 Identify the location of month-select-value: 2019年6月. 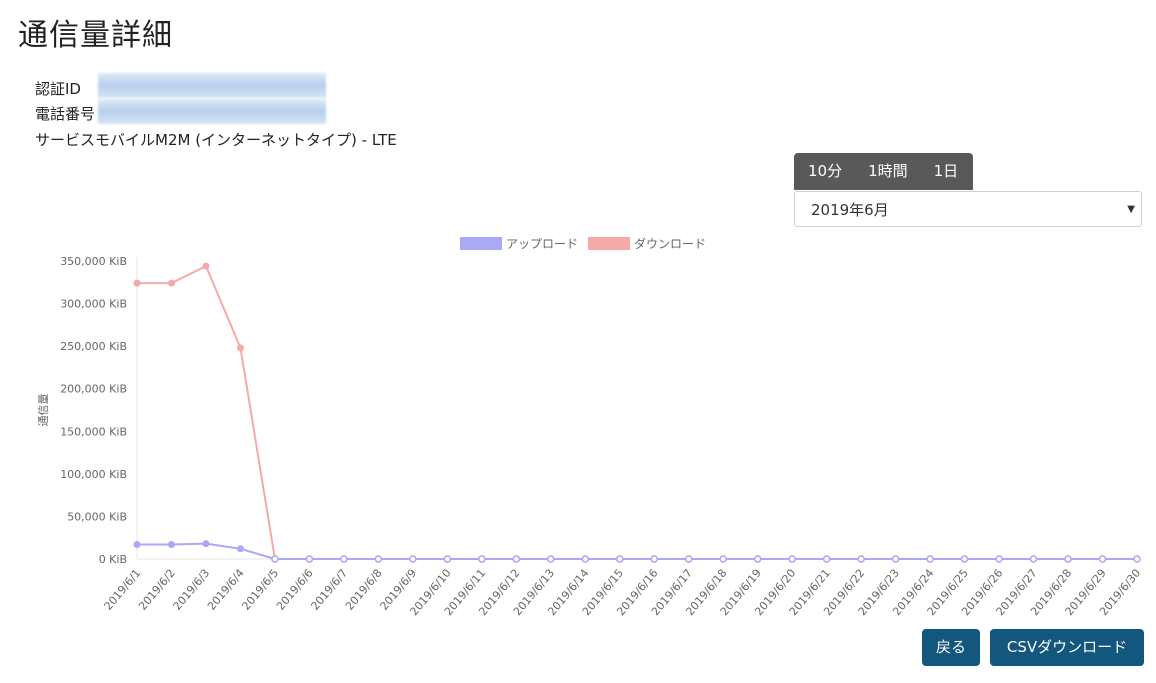
(850, 210).